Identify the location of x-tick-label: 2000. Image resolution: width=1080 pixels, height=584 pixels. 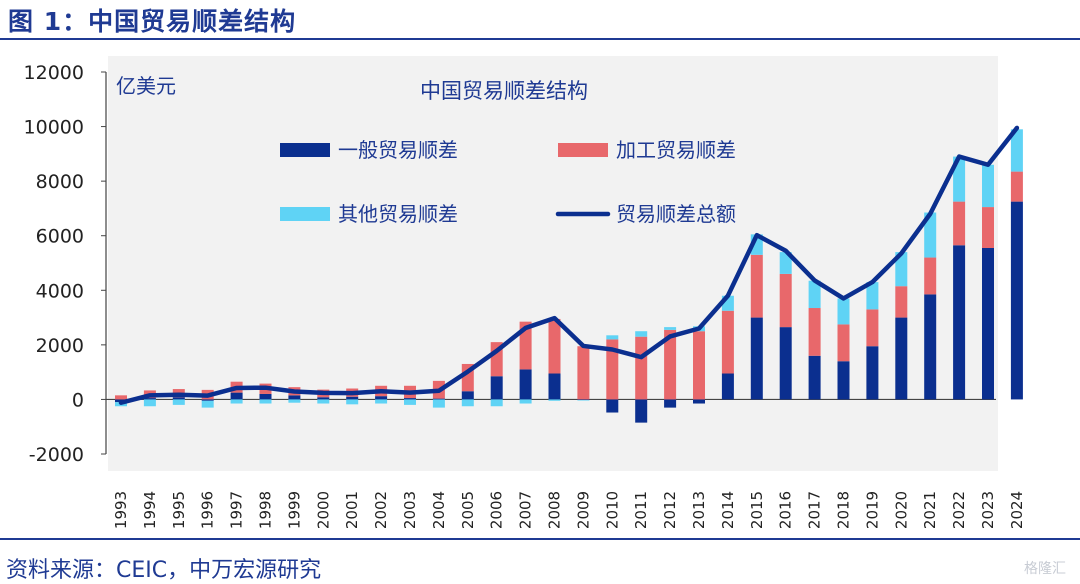
(323, 510).